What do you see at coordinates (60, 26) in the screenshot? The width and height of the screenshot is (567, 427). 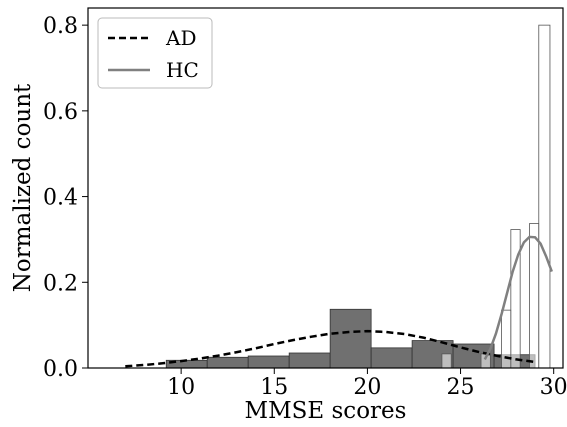 I see `y-tick-label: 0.8` at bounding box center [60, 26].